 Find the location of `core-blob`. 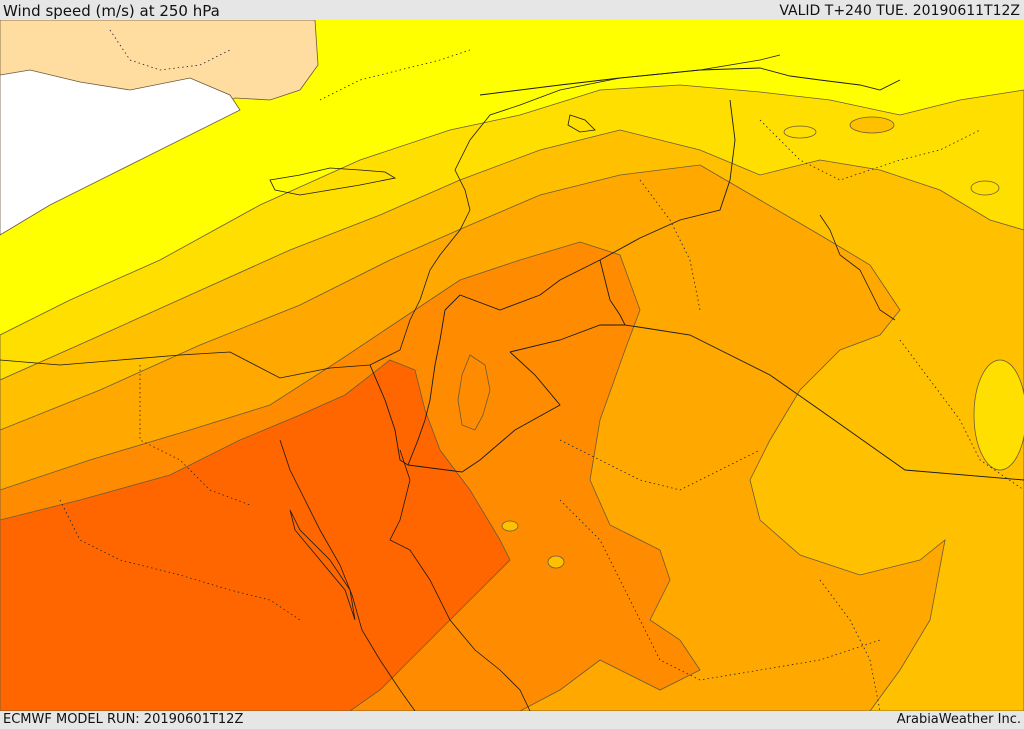

core-blob is located at coordinates (474, 392).